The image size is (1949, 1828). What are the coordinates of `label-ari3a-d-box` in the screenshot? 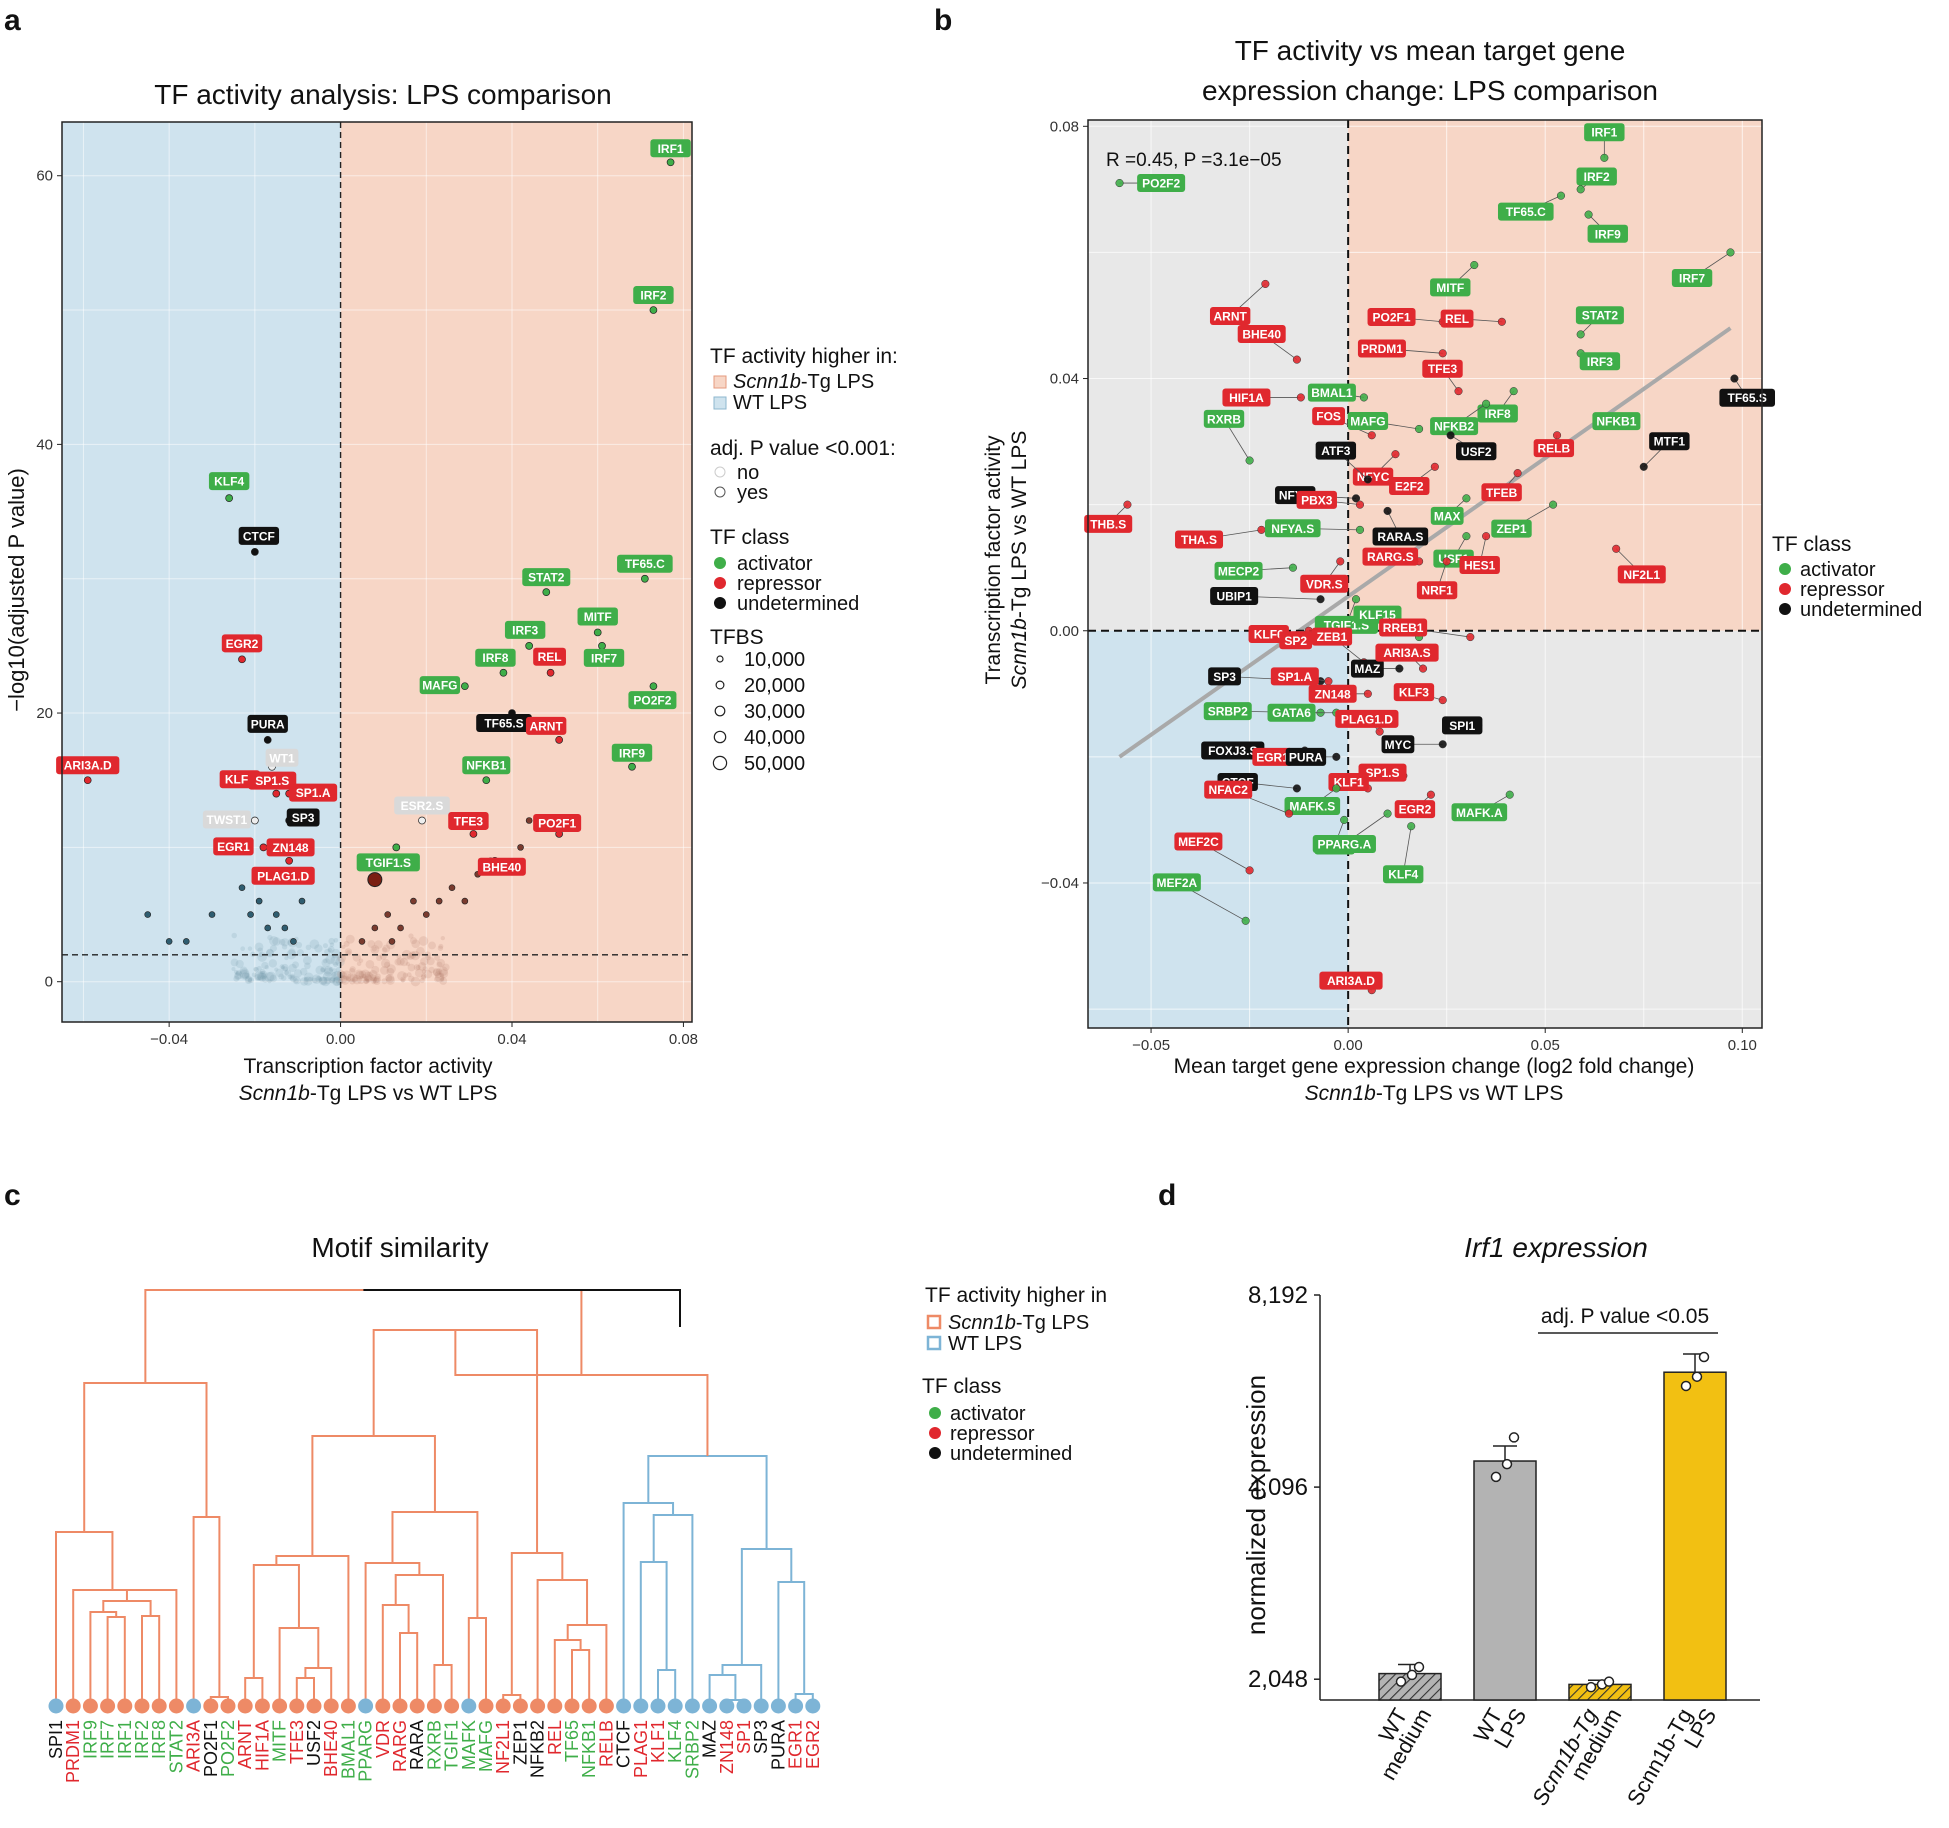 It's located at (1351, 980).